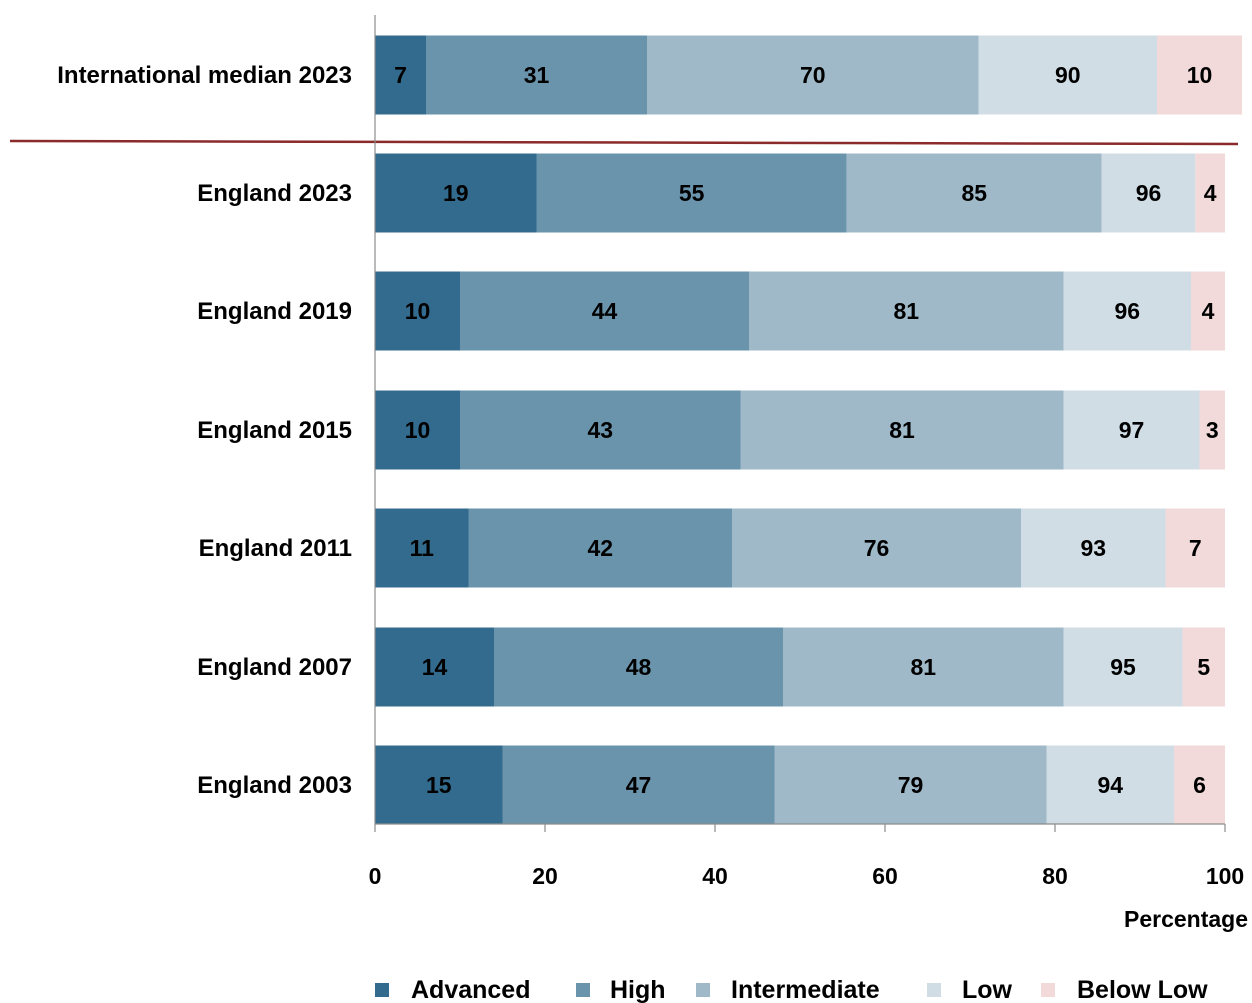 The height and width of the screenshot is (1003, 1252). What do you see at coordinates (470, 989) in the screenshot?
I see `legend-label: Advanced` at bounding box center [470, 989].